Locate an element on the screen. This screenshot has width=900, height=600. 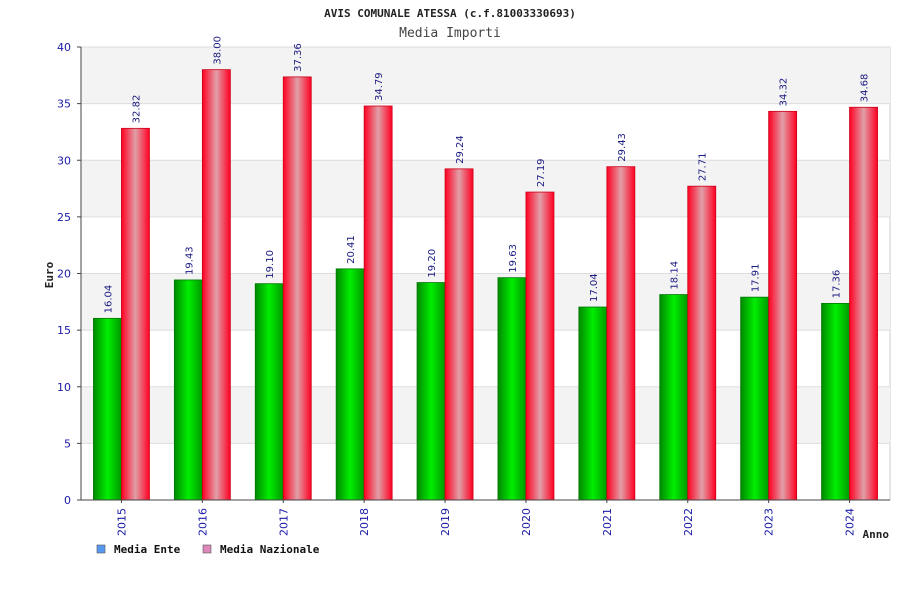
bar-value-label: 17.04 is located at coordinates (594, 287).